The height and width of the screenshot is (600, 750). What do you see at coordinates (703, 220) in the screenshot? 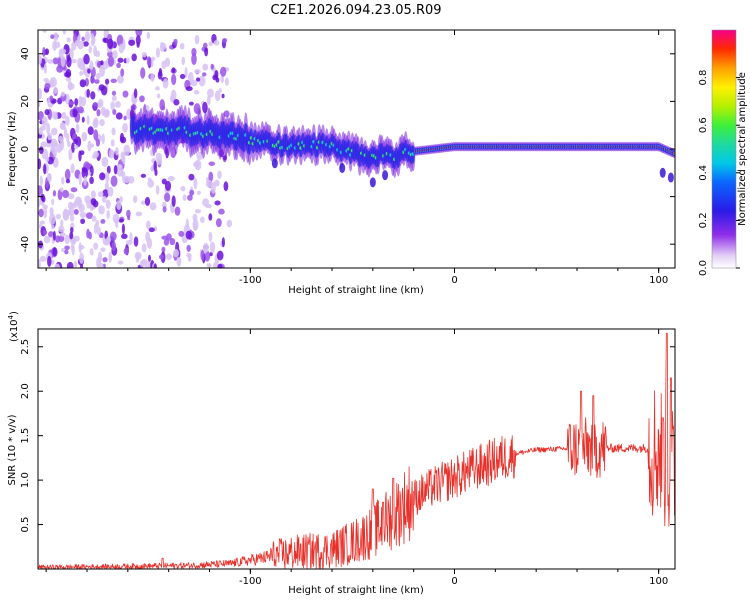
I see `colorbar-tick-label: 0.2` at bounding box center [703, 220].